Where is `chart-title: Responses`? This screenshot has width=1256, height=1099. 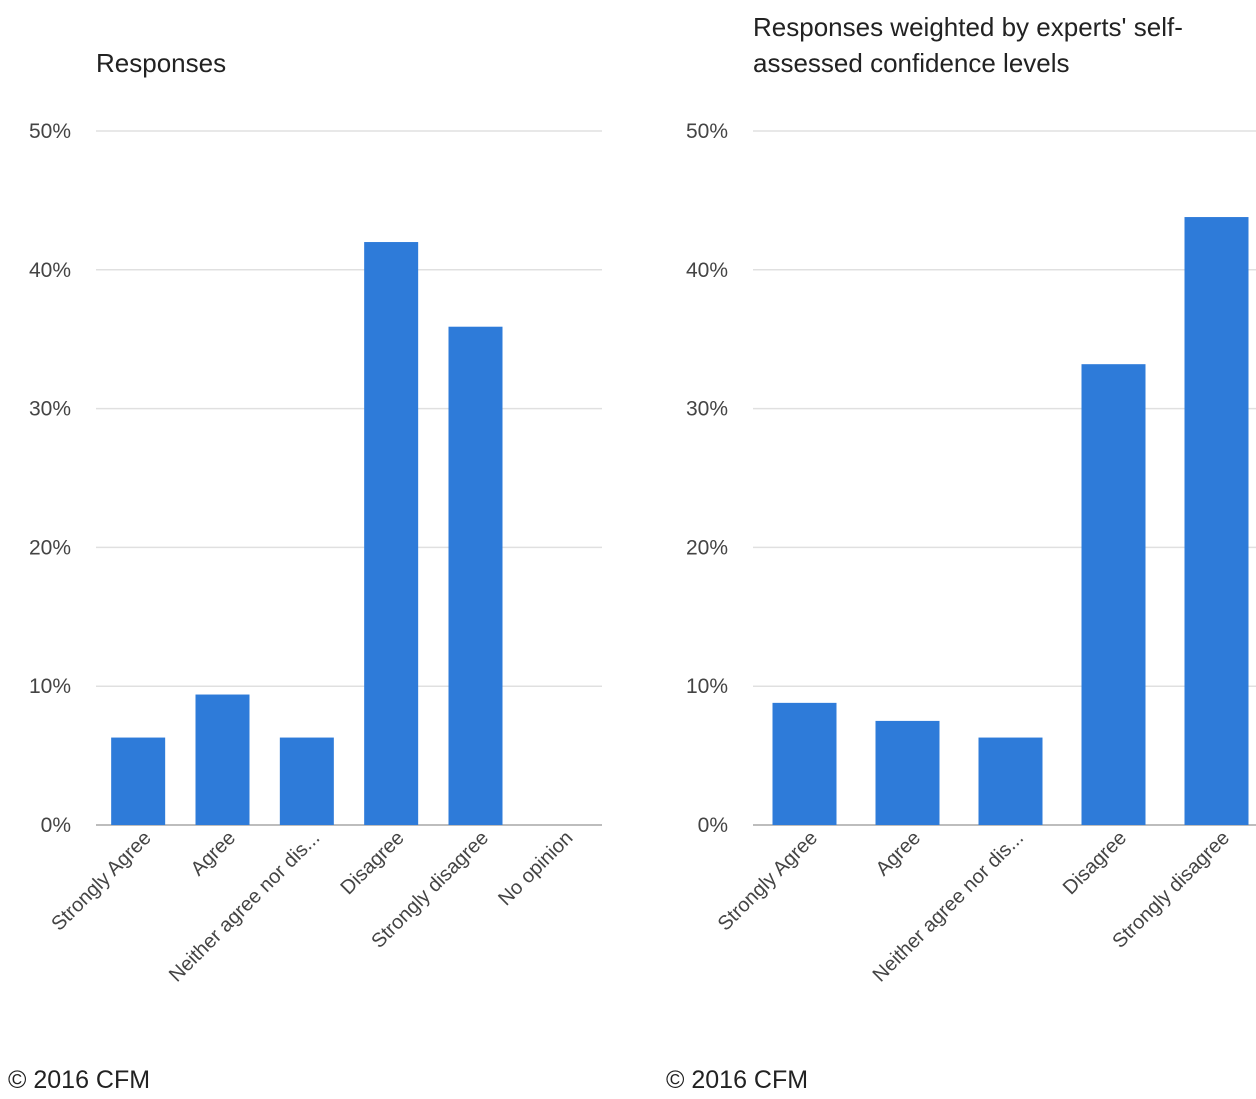
chart-title: Responses is located at coordinates (161, 63).